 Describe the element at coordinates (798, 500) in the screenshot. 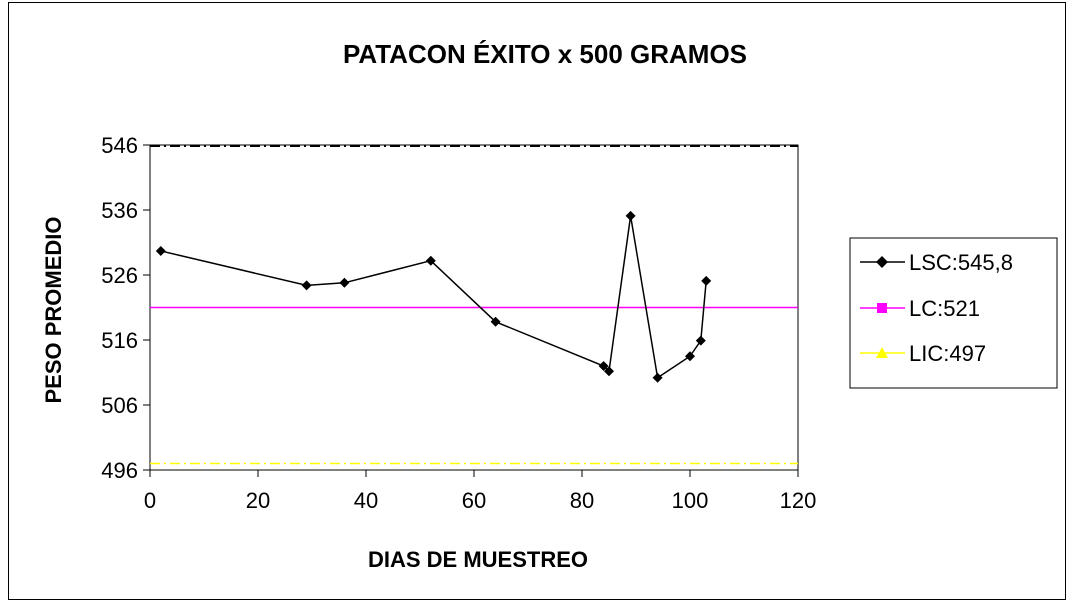

I see `x-tick-label: 120` at that location.